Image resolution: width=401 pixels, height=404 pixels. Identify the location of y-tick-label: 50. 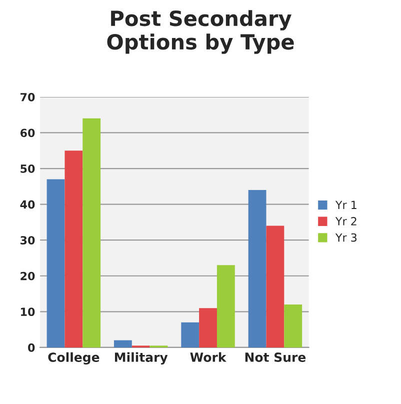
(27, 168).